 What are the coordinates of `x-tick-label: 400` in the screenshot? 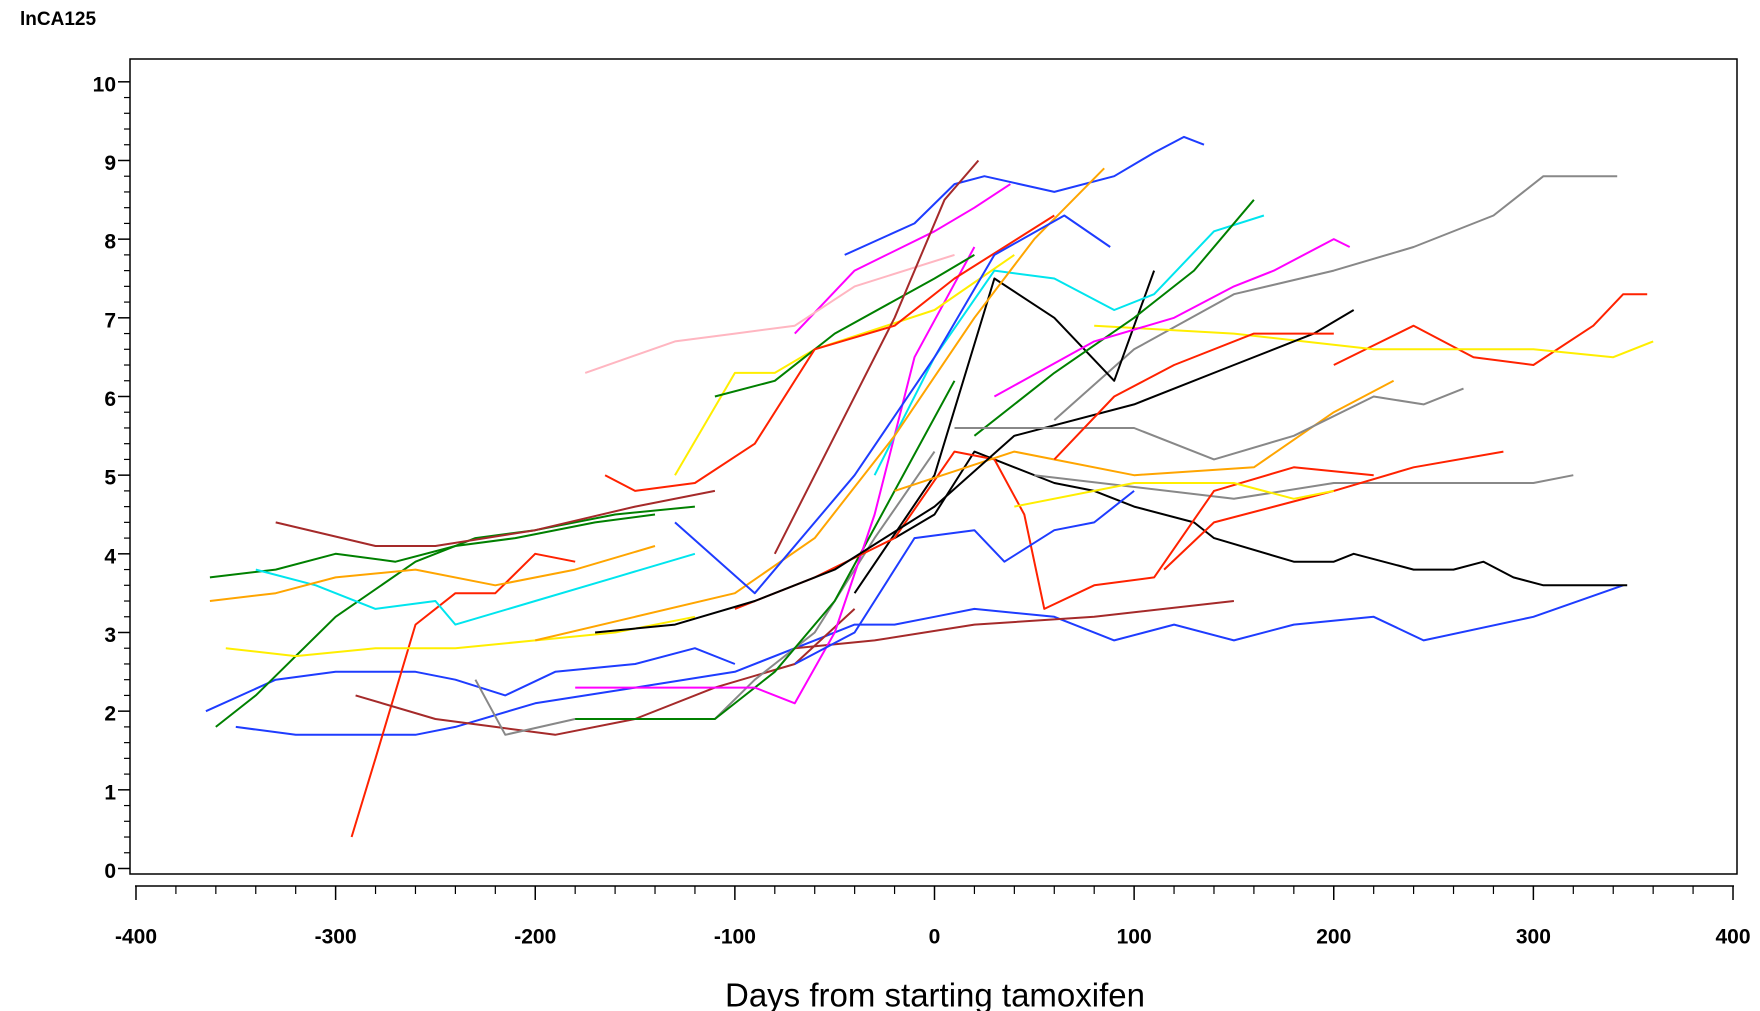 It's located at (1732, 937).